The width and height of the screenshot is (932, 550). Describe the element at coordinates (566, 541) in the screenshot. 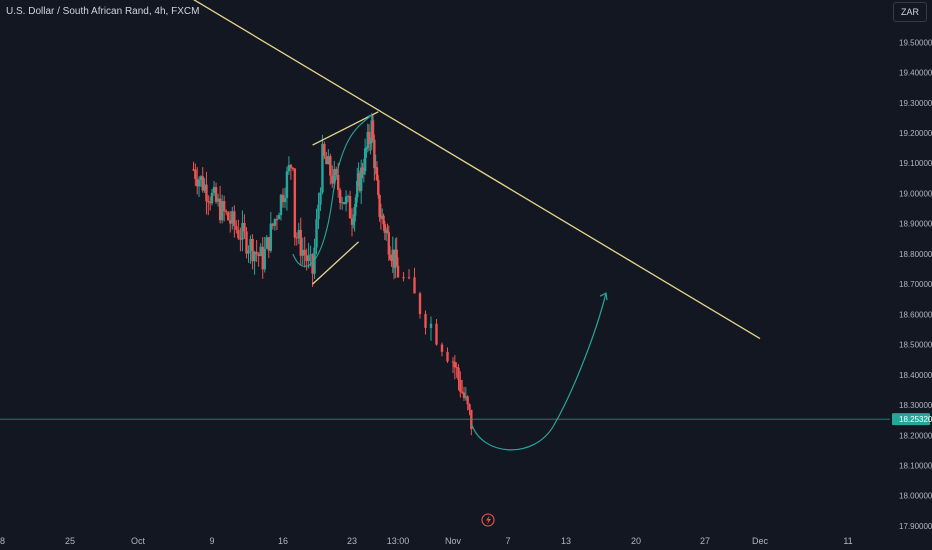

I see `time-tick-label: 13` at that location.